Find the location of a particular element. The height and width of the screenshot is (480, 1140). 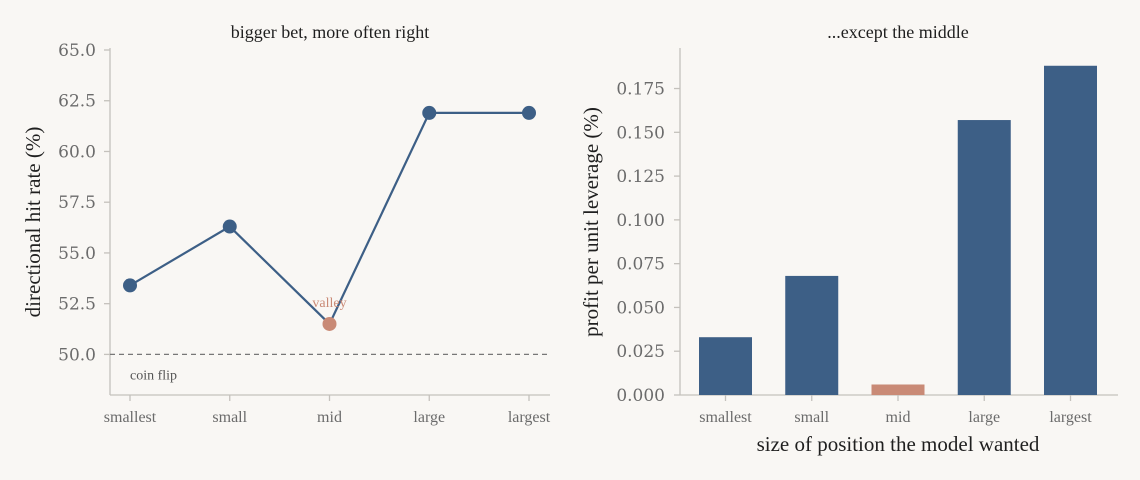

right-y-ticks: 0.000 0.025 0.050 0.075 0.100 0.125 0.150 0.175 is located at coordinates (648, 243).